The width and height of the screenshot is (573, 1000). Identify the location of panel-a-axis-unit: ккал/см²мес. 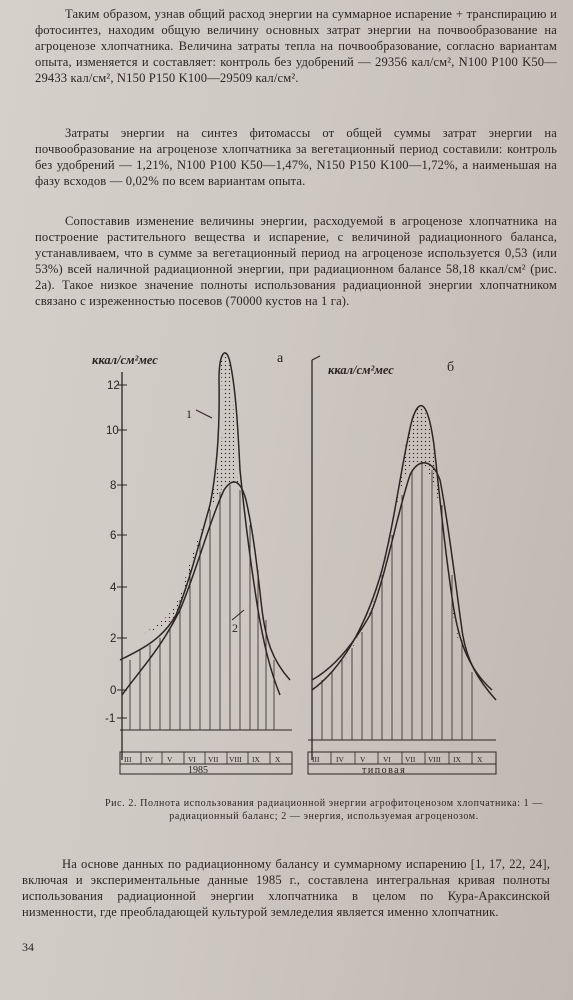
(125, 360).